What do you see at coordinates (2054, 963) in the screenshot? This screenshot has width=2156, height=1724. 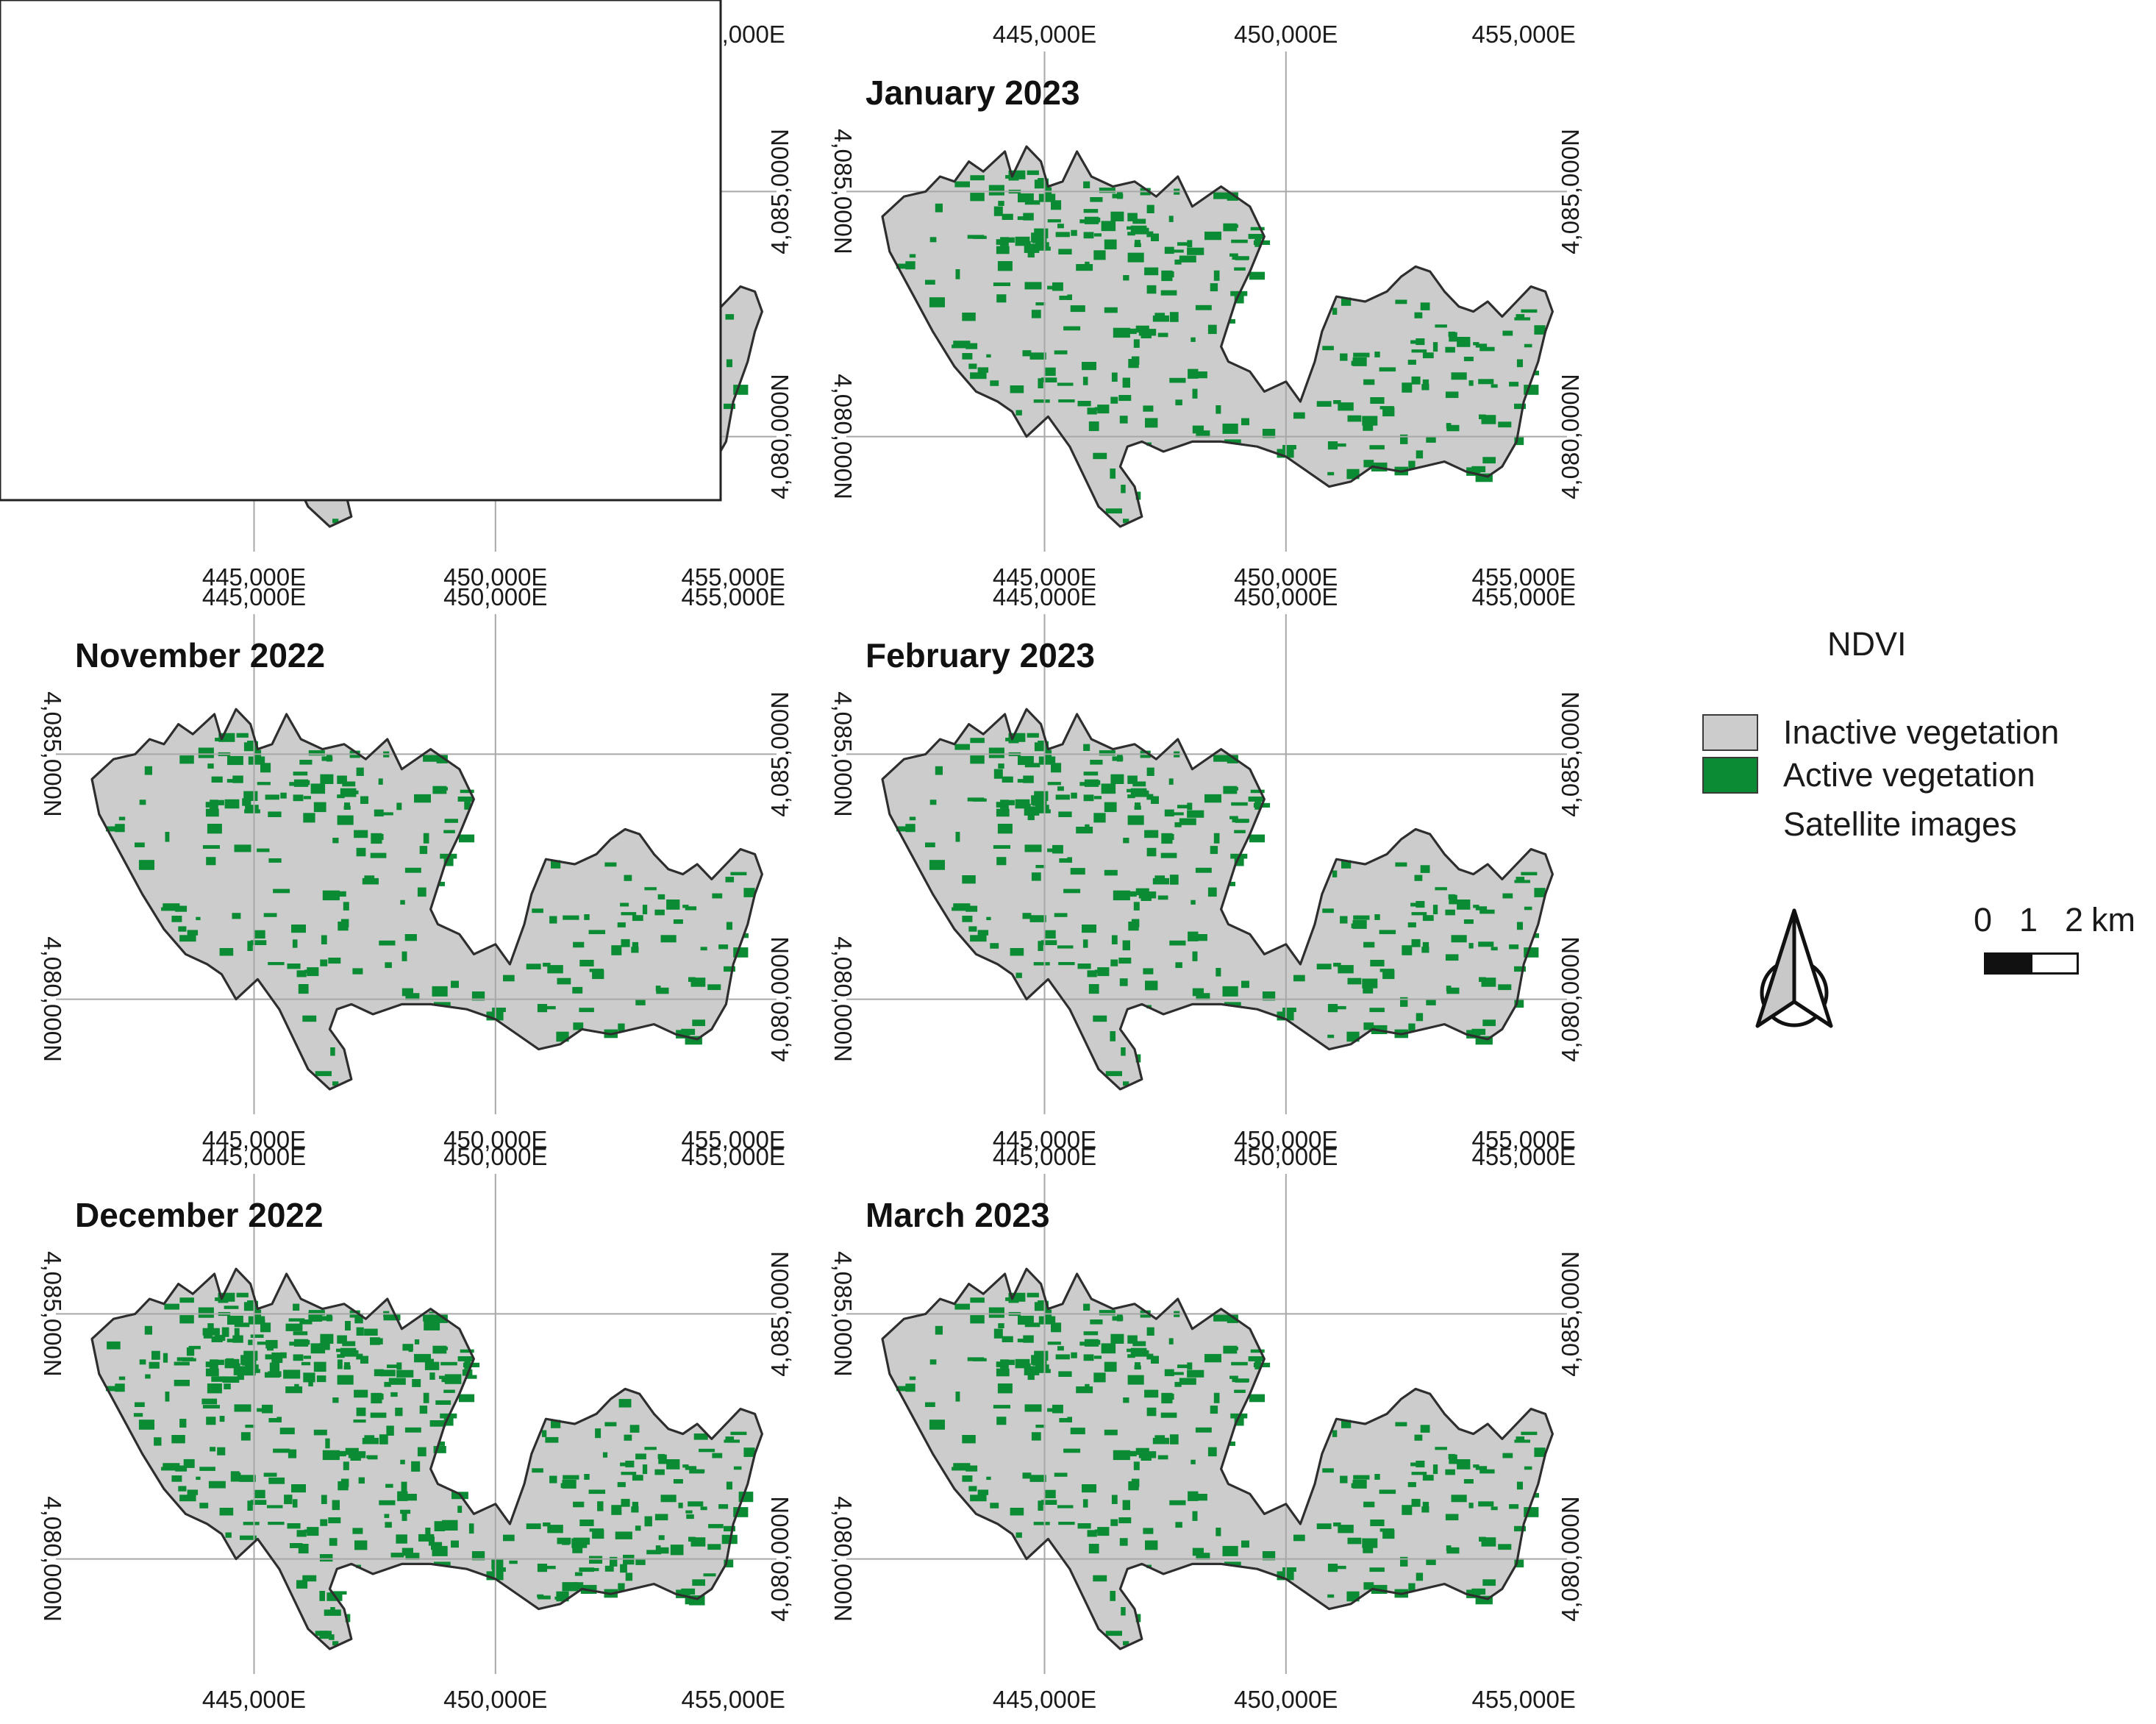 I see `scale-segment-white` at bounding box center [2054, 963].